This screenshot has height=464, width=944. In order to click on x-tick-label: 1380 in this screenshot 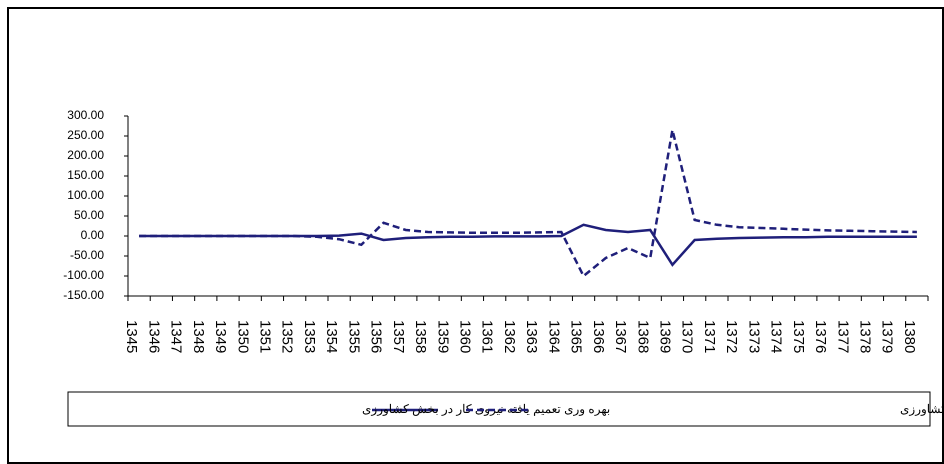, I will do `click(909, 336)`.